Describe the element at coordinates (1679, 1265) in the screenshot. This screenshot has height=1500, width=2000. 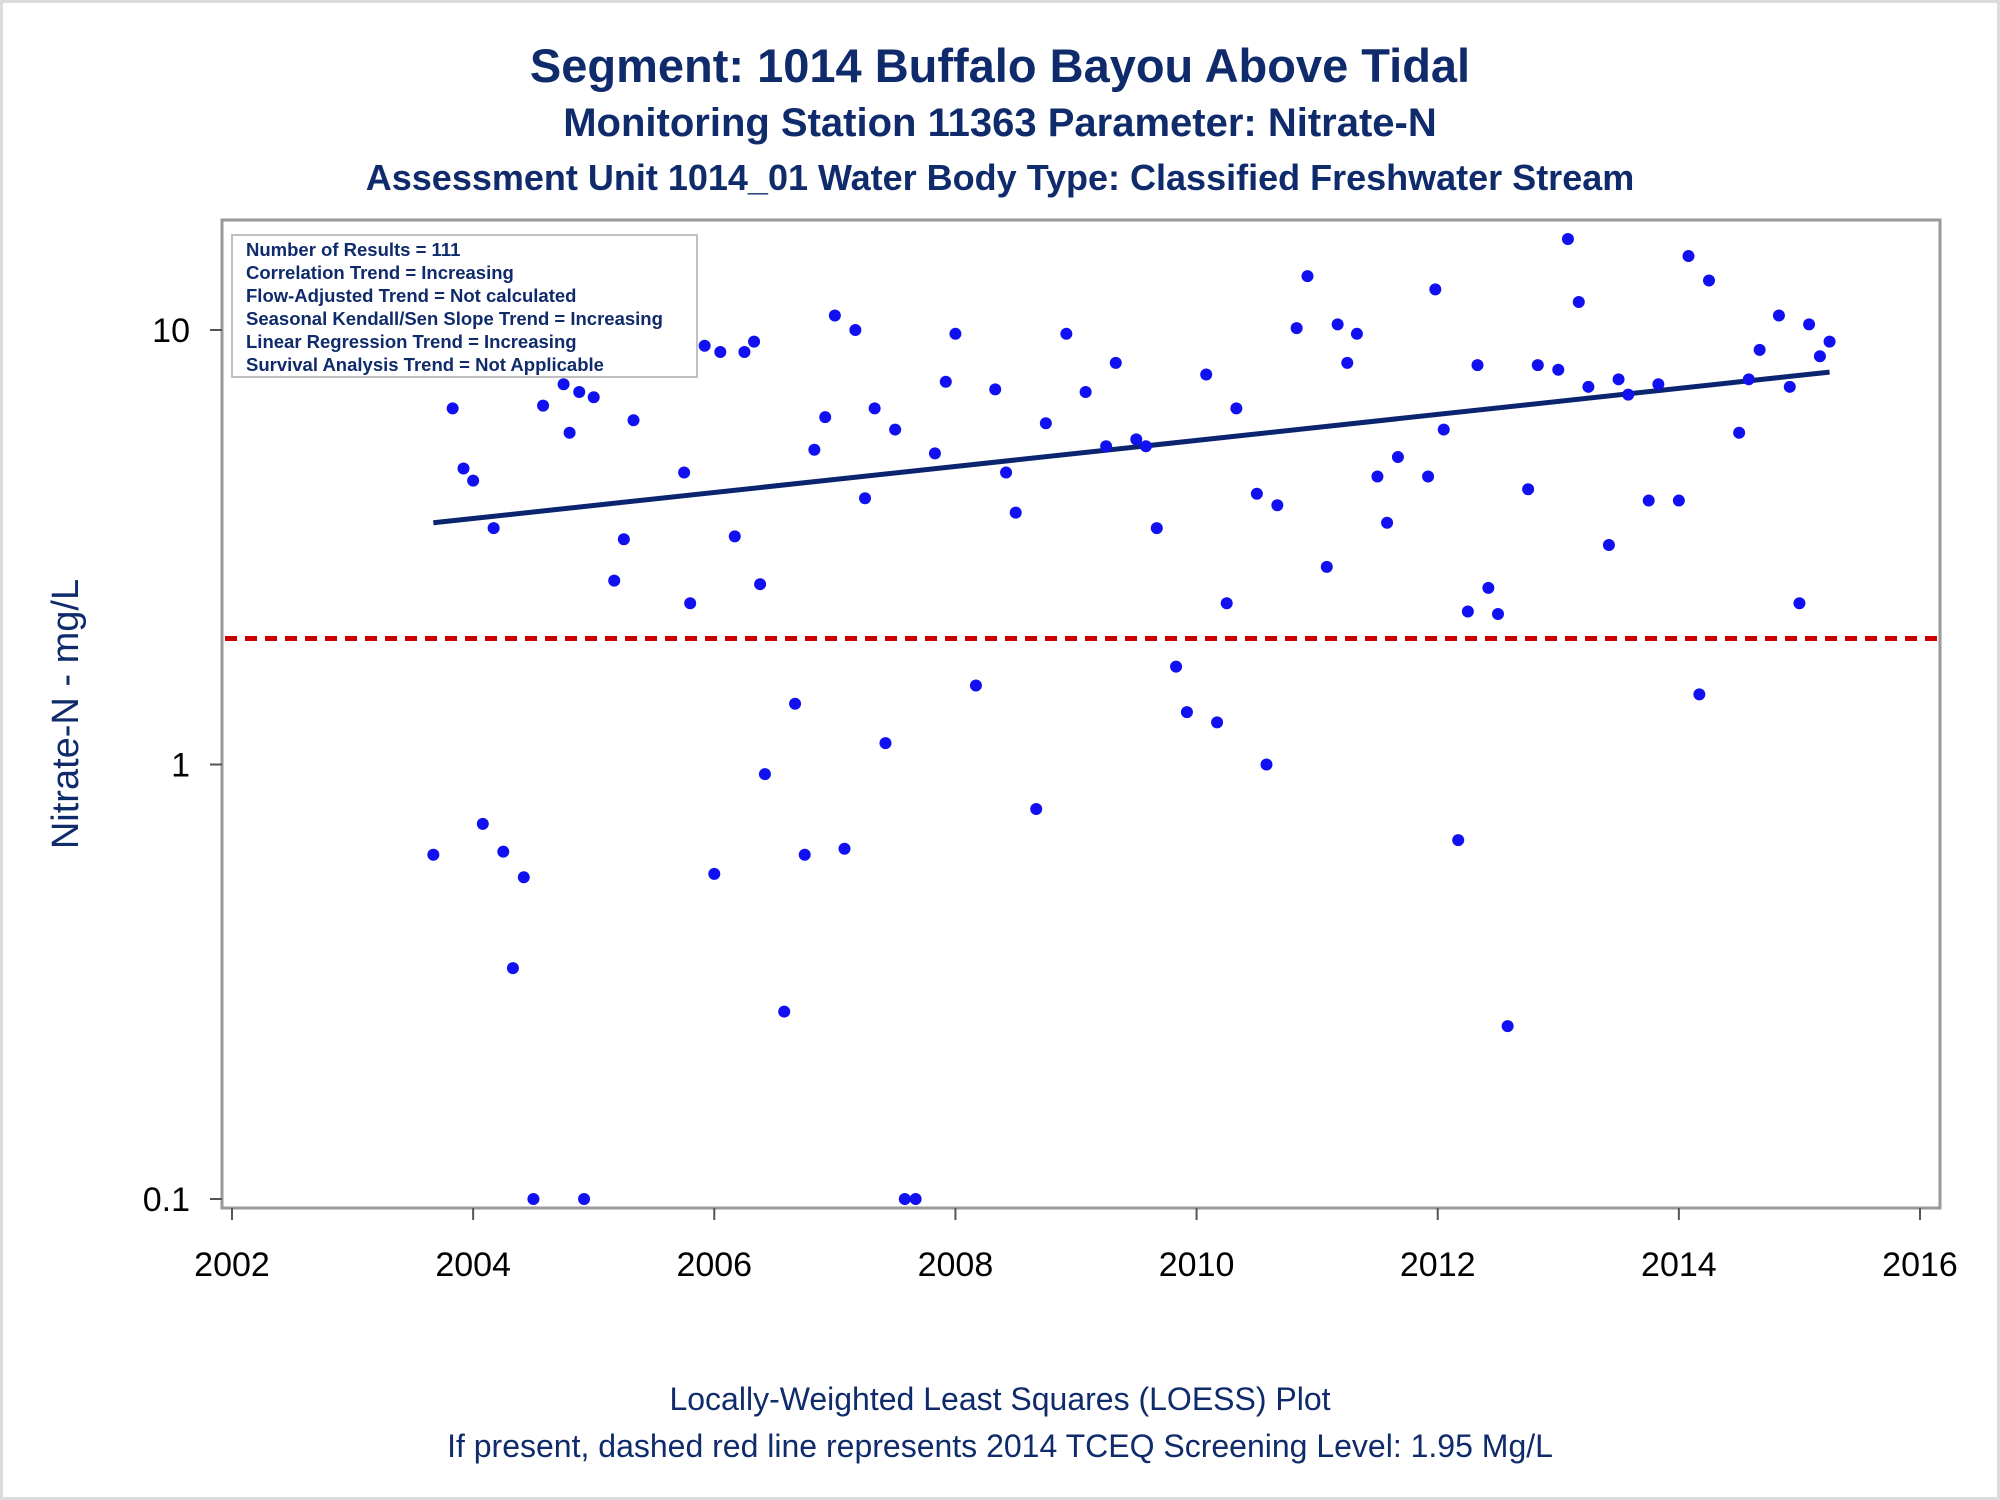
I see `x-tick-label: 2014` at that location.